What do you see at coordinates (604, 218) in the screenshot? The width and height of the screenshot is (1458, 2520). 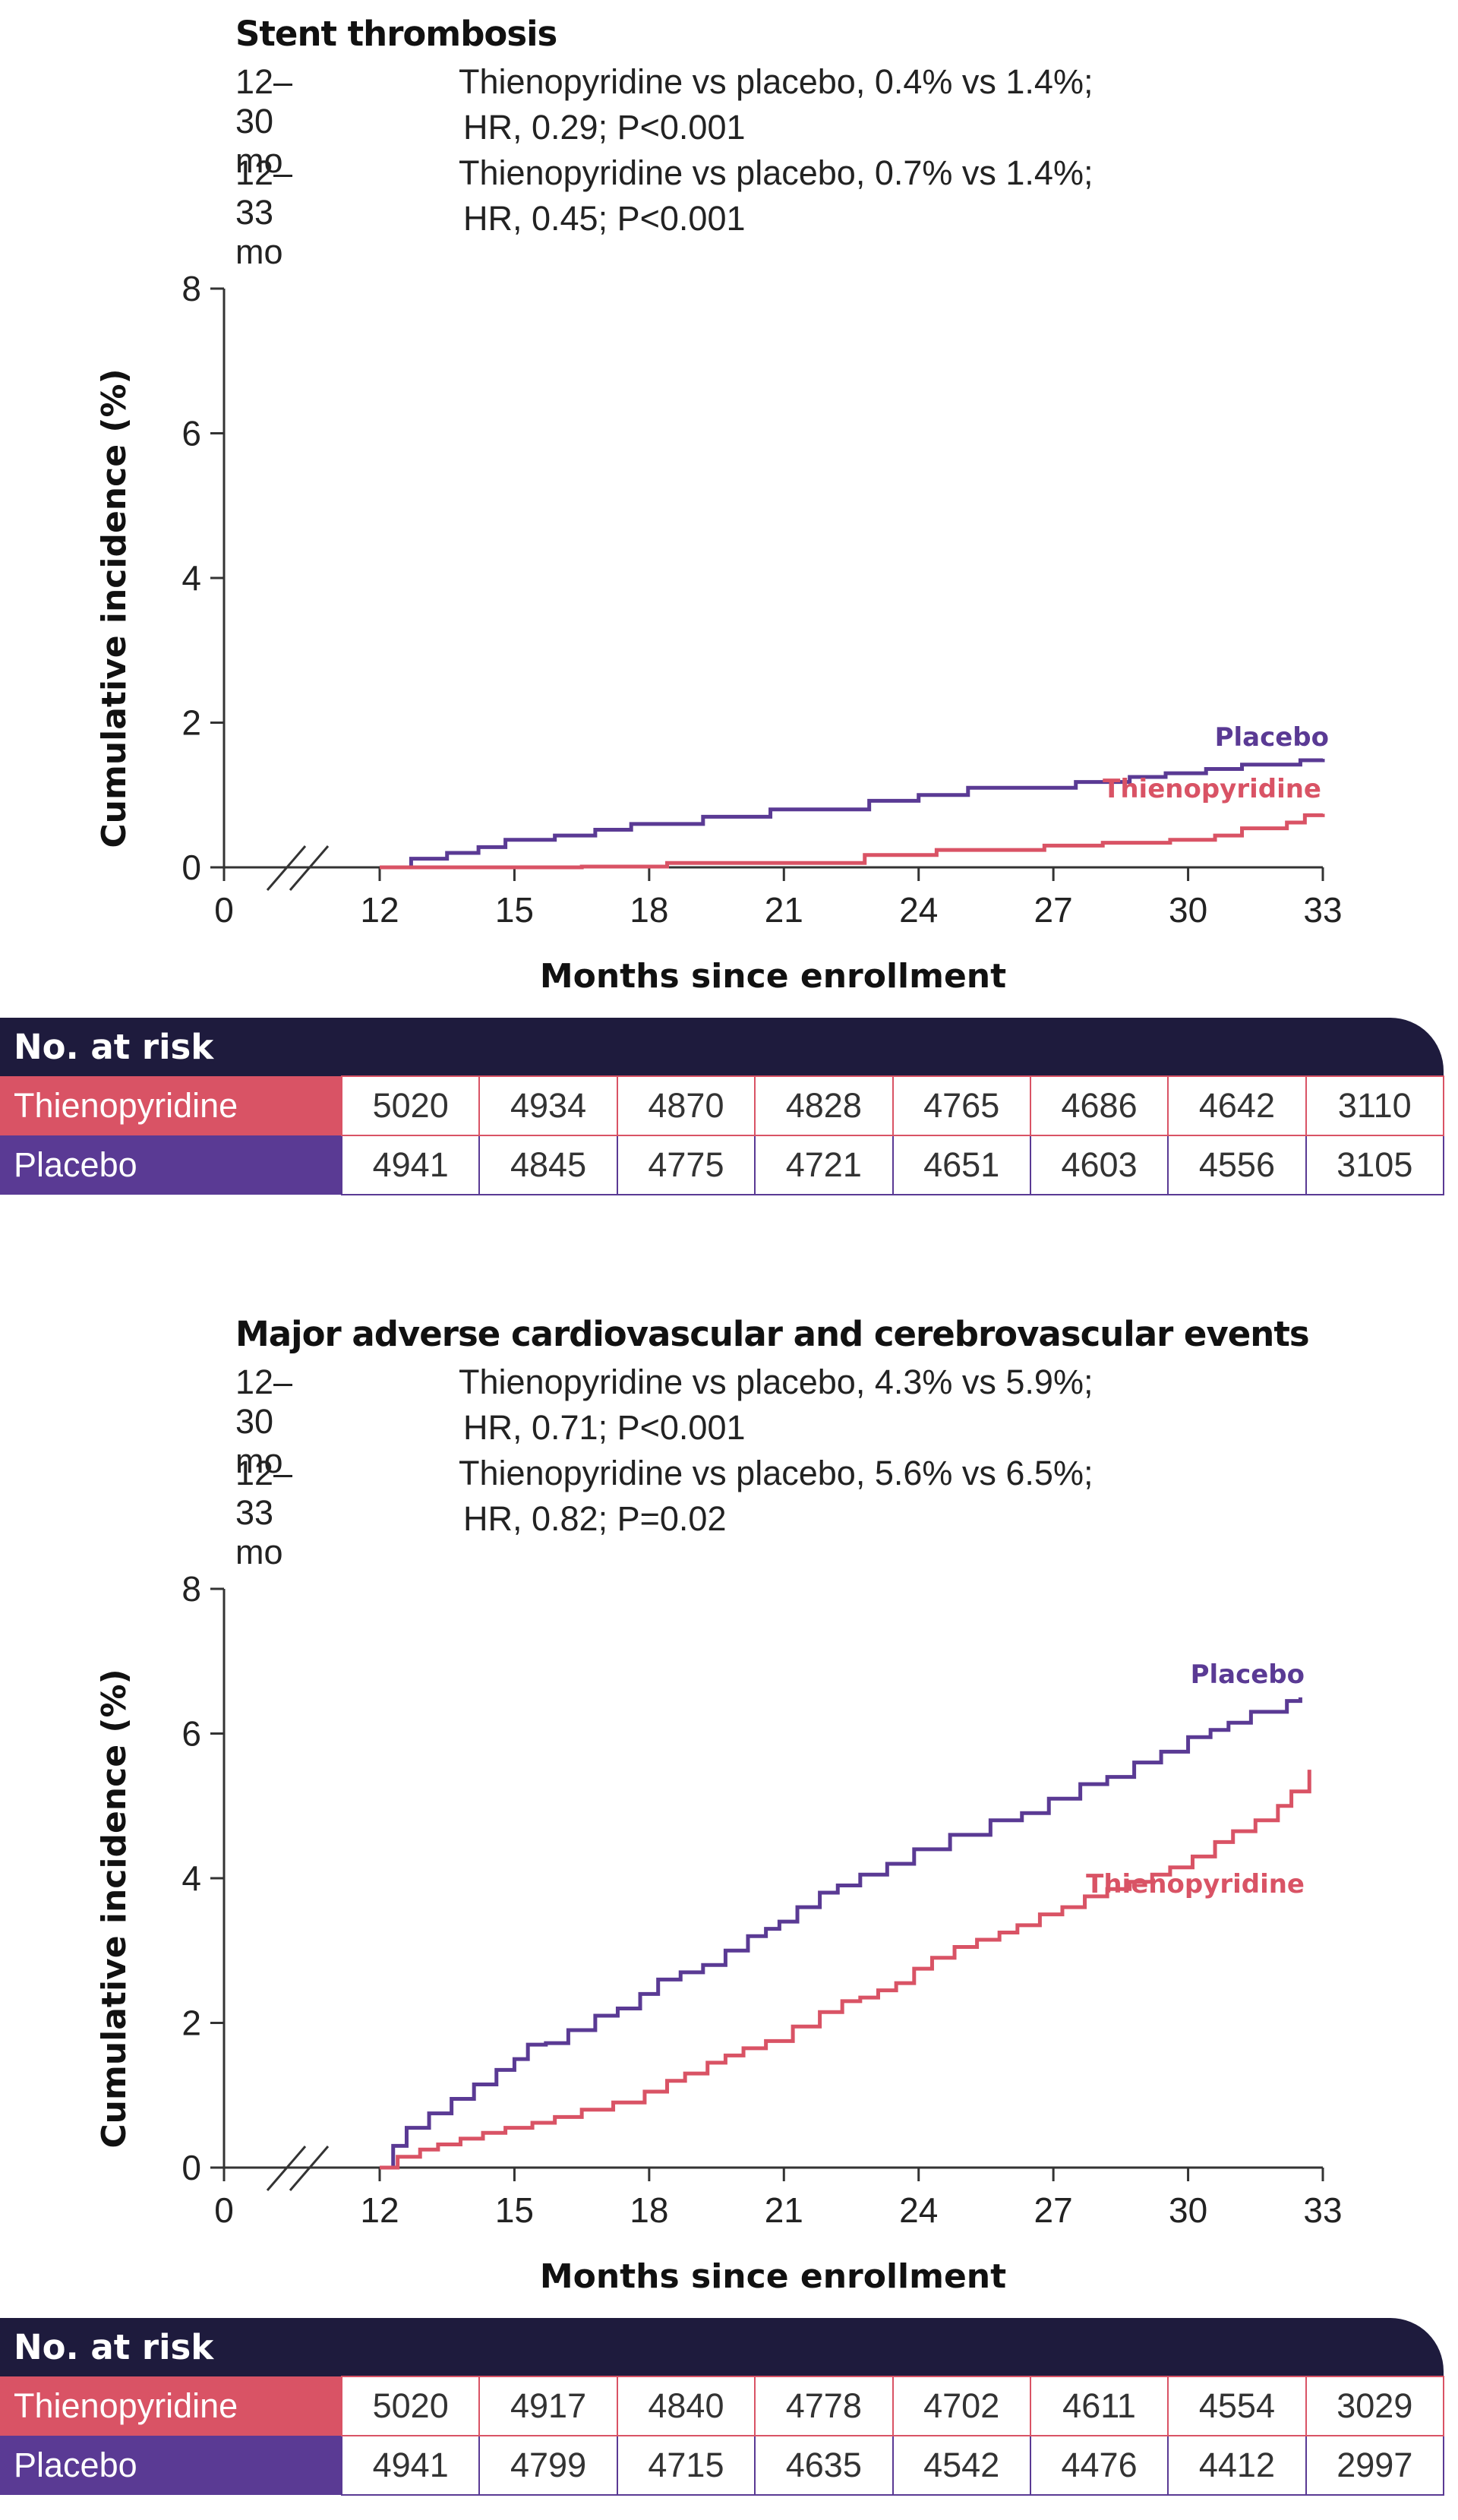 I see `stat-line2: HR, 0.45; P<0.001` at bounding box center [604, 218].